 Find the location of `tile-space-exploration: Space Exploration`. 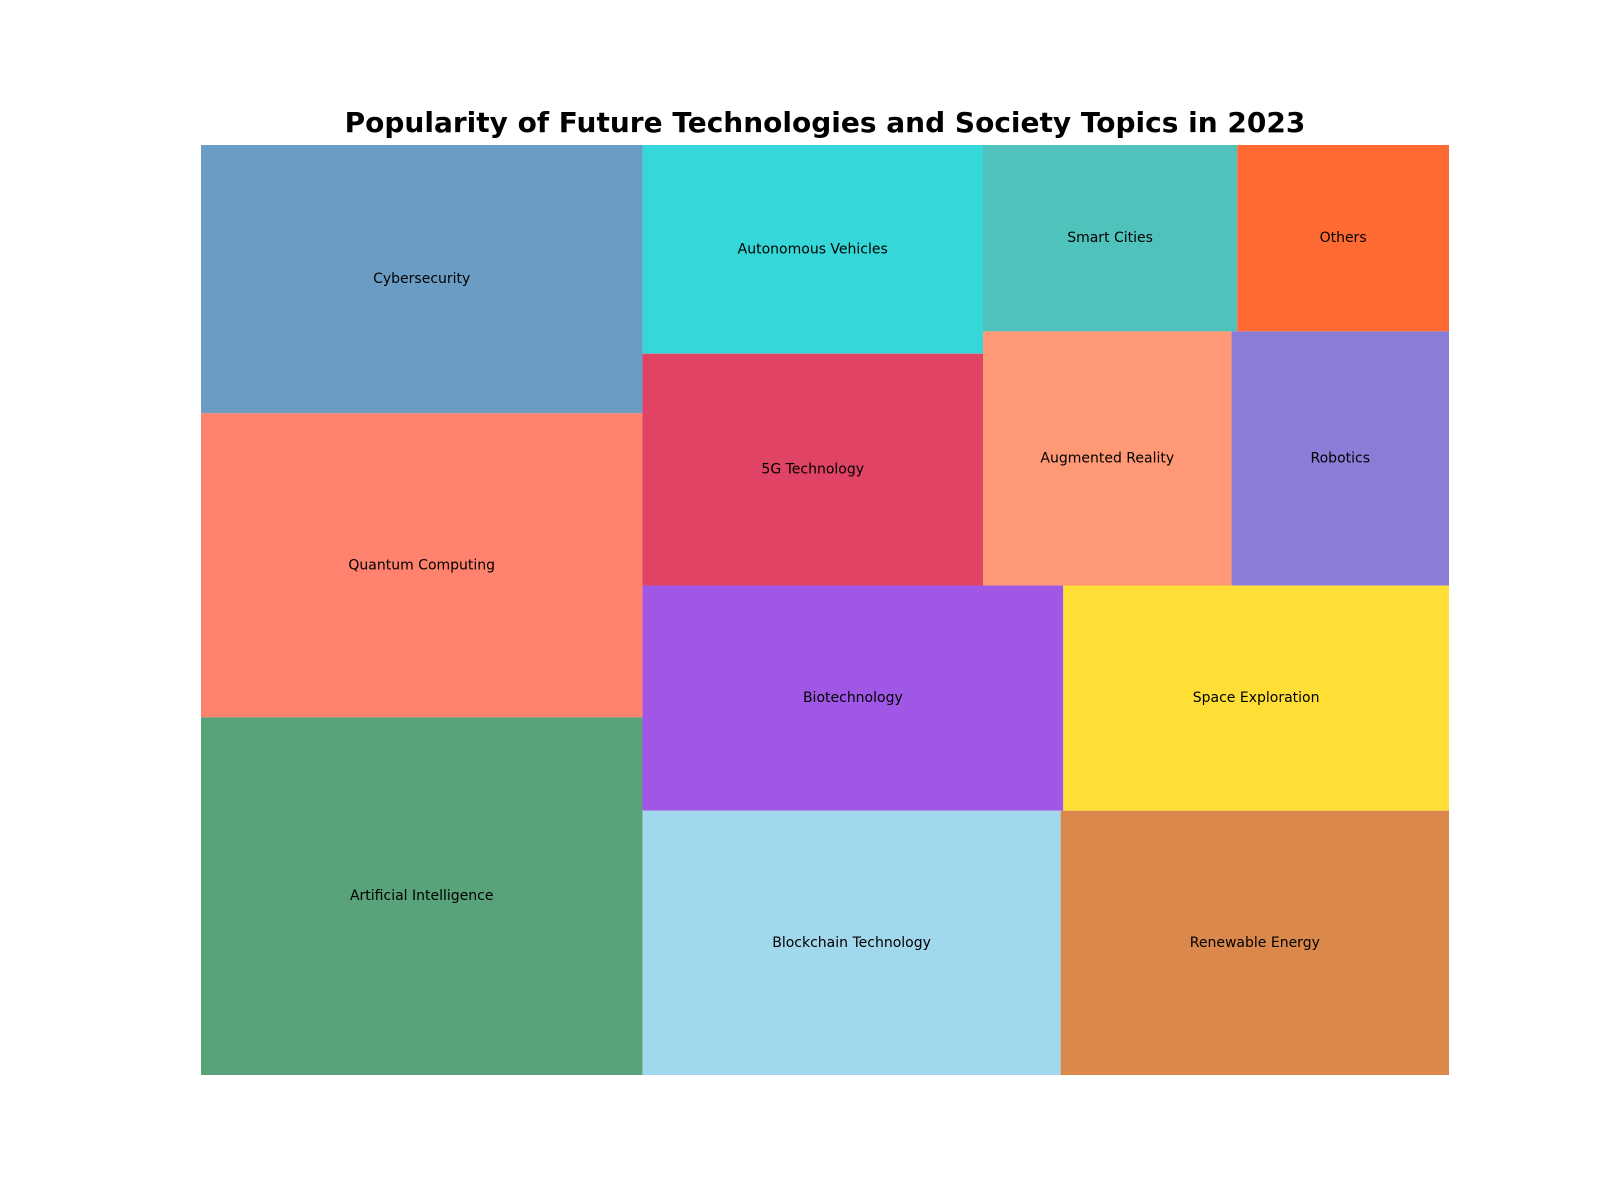

tile-space-exploration: Space Exploration is located at coordinates (1256, 698).